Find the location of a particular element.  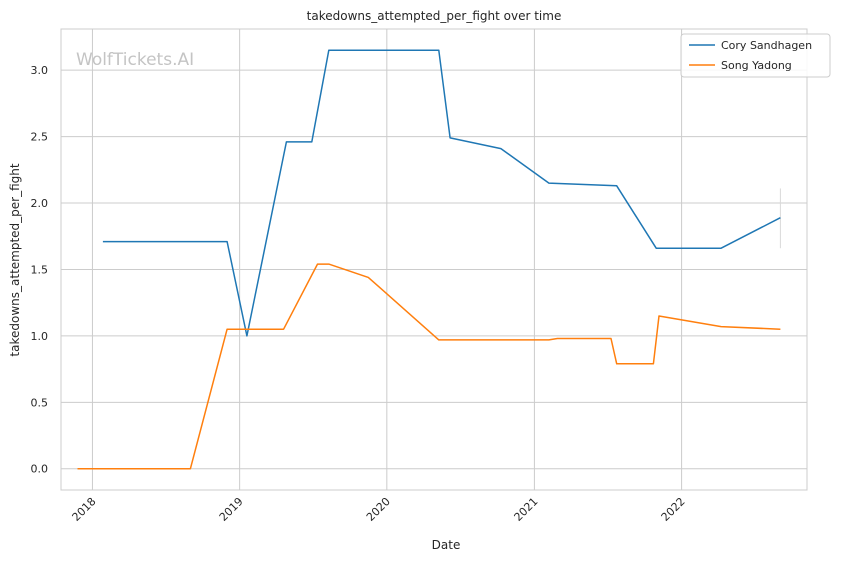

x-axis-ticks: 2018 2019 2020 2021 2022 is located at coordinates (379, 509).